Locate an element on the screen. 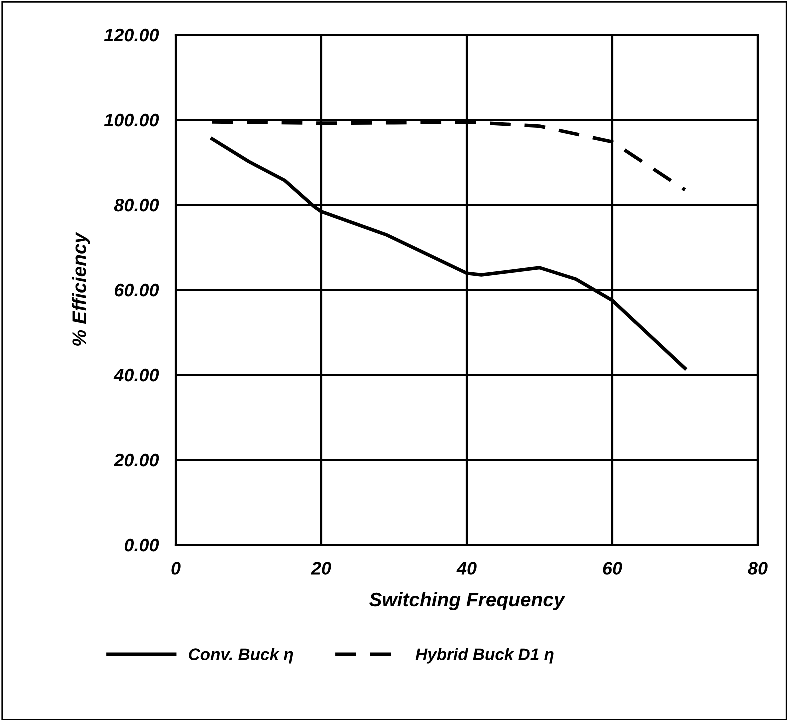  y-tick-label: 80.00 is located at coordinates (137, 205).